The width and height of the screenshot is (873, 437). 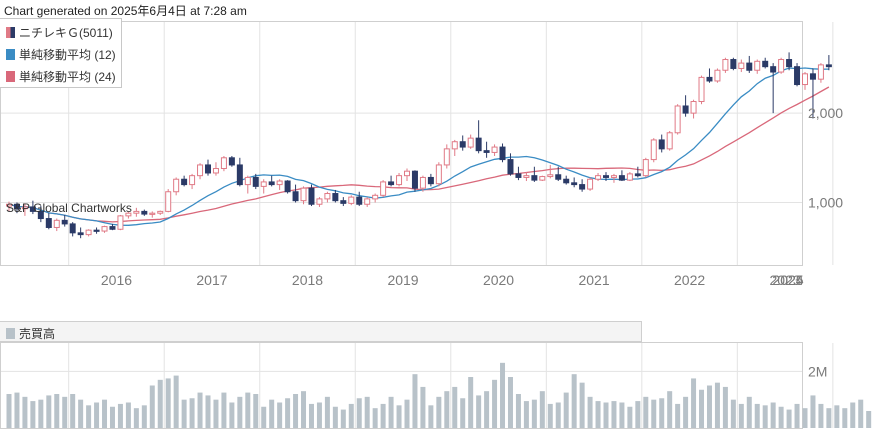 I want to click on y-tick-label: 1,000, so click(x=825, y=202).